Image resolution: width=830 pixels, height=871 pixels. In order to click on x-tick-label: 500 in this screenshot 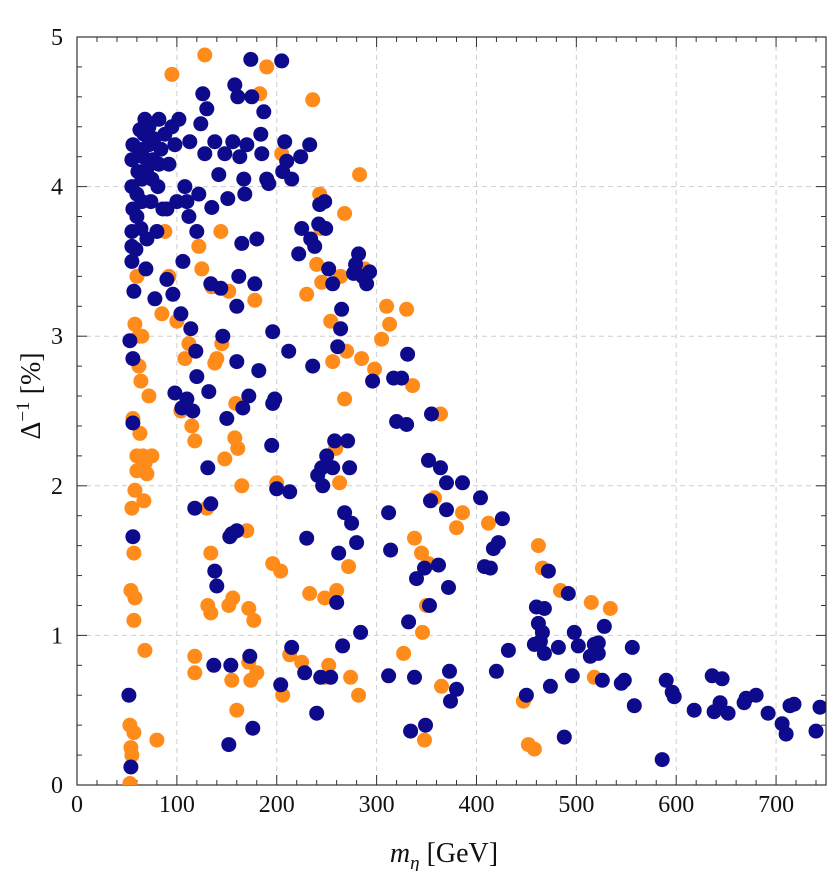, I will do `click(576, 805)`.